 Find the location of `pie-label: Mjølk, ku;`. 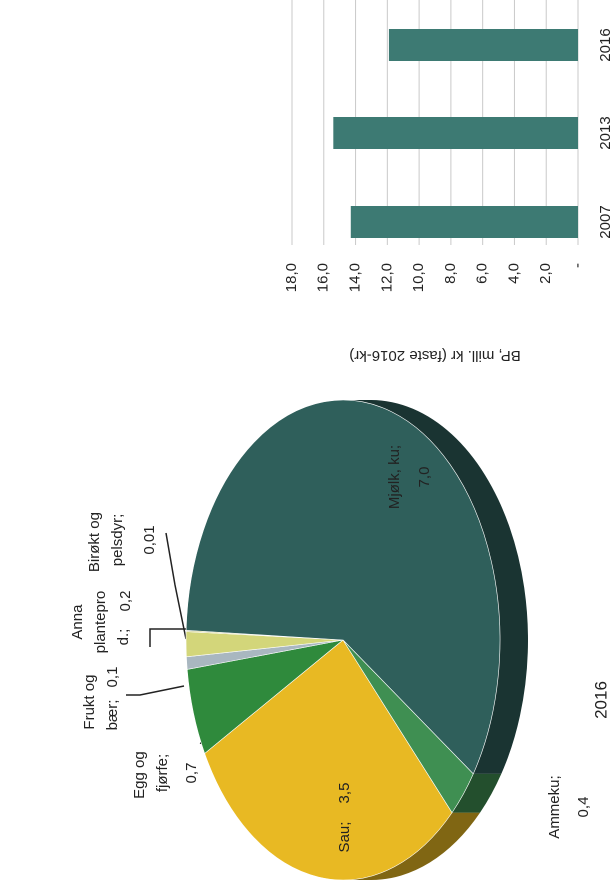

pie-label: Mjølk, ku; is located at coordinates (394, 477).